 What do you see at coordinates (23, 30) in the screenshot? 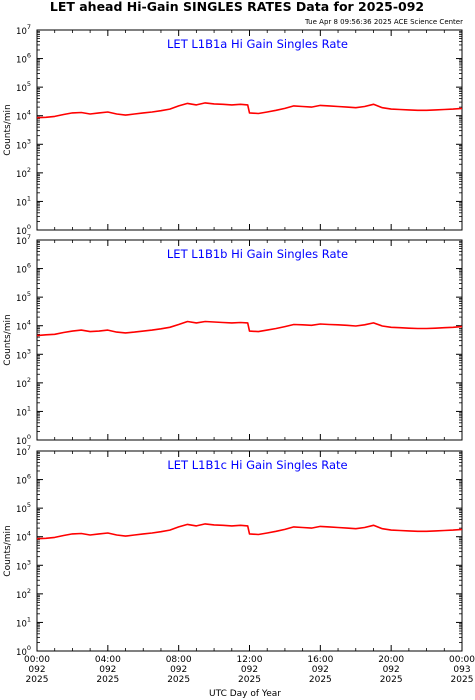
I see `y-tick-label: 10⁷` at bounding box center [23, 30].